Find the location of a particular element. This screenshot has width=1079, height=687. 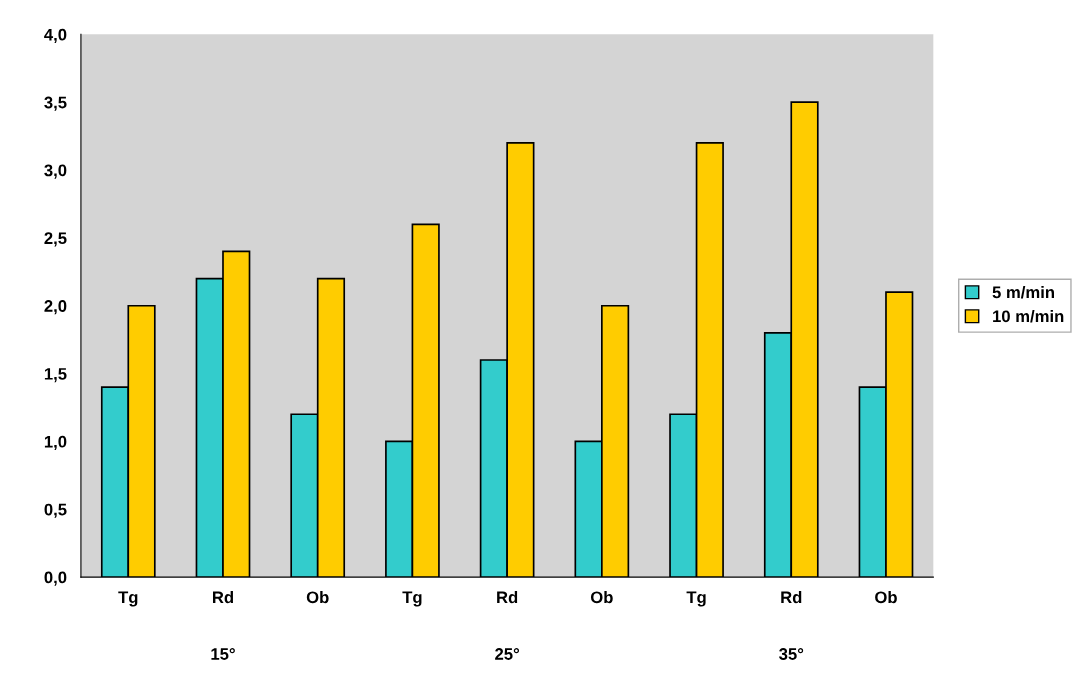

y-tick-label: 4,0 is located at coordinates (55, 35).